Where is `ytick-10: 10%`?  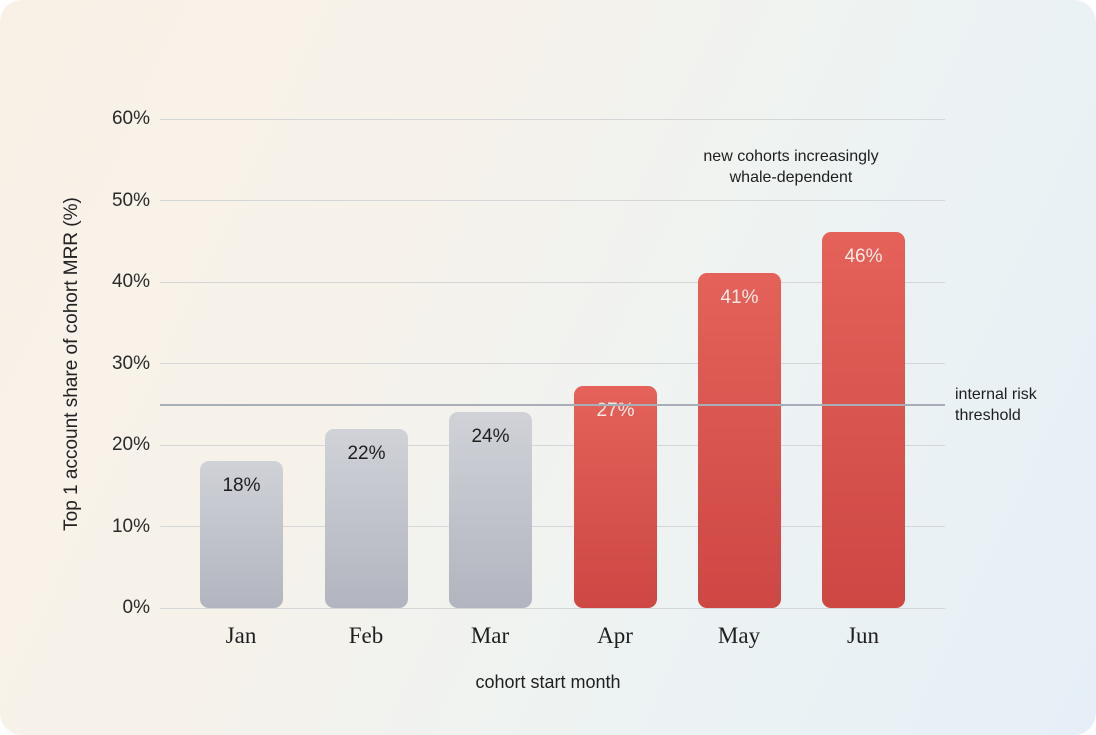 ytick-10: 10% is located at coordinates (130, 526).